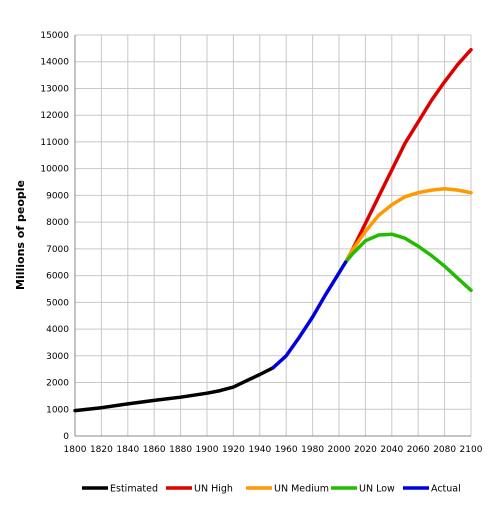 The width and height of the screenshot is (500, 510). I want to click on series-line-estimated, so click(174, 389).